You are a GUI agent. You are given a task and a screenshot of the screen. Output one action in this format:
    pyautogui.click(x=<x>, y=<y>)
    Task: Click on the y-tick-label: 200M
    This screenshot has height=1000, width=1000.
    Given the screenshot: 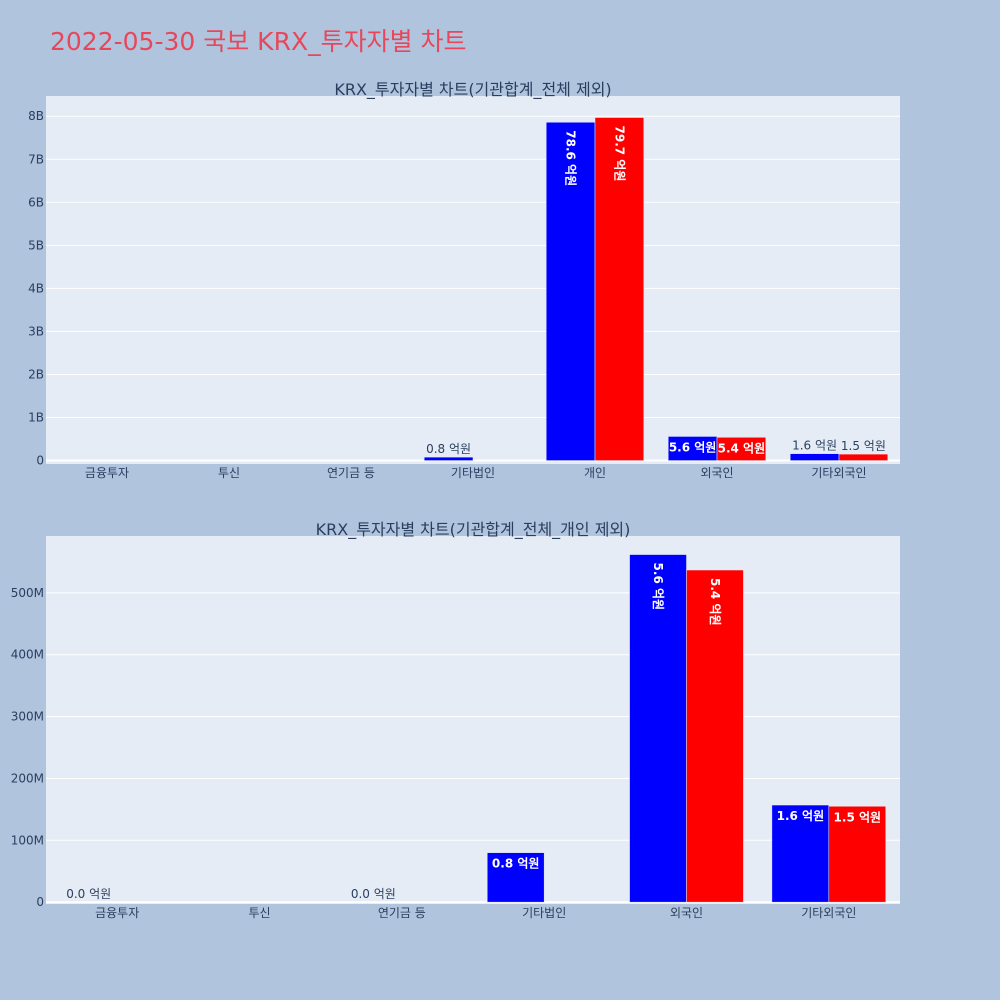 What is the action you would take?
    pyautogui.click(x=27, y=778)
    